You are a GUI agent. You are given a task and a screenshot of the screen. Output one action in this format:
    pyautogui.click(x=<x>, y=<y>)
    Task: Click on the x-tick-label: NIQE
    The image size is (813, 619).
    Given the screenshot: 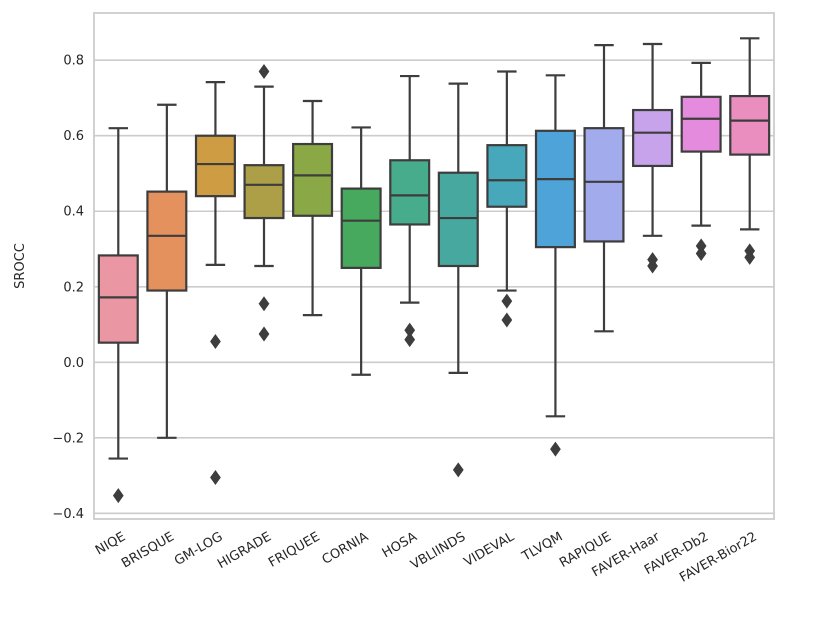 What is the action you would take?
    pyautogui.click(x=110, y=543)
    